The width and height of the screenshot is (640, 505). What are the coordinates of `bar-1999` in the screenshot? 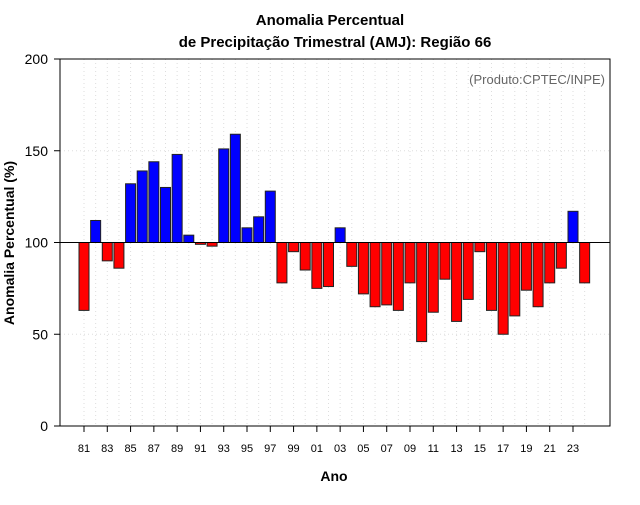 It's located at (294, 247).